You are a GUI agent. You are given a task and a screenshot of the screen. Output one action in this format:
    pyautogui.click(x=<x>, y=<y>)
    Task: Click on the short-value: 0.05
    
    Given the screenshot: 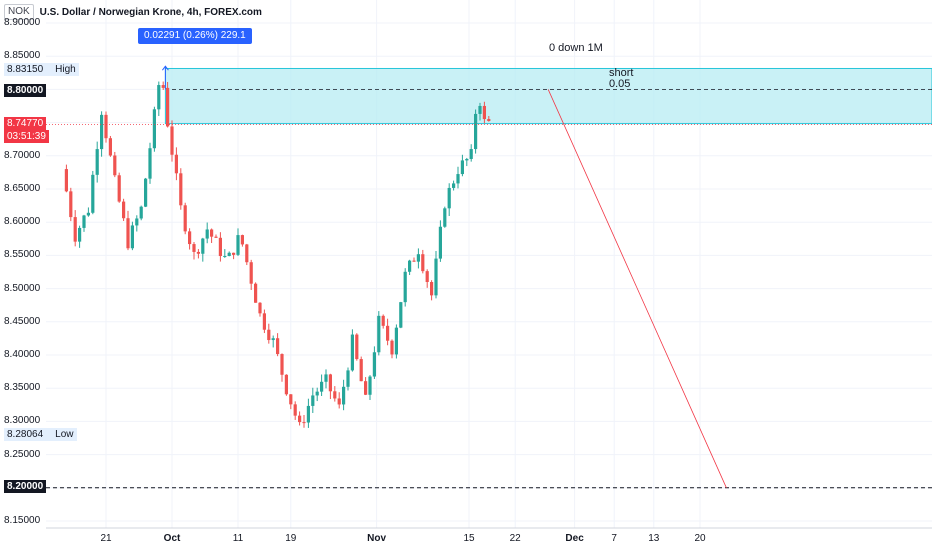 What is the action you would take?
    pyautogui.click(x=620, y=84)
    